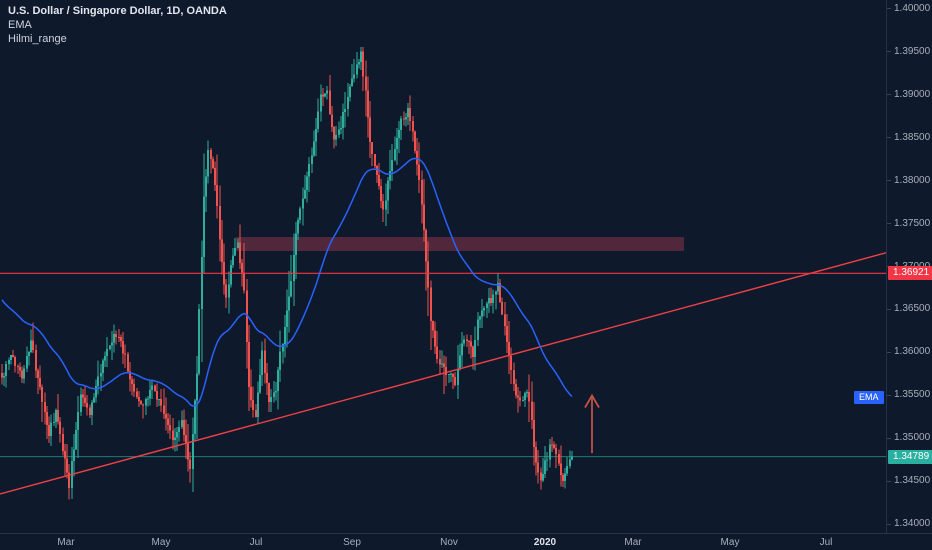 This screenshot has height=550, width=932. I want to click on price-tick-label: 1.36500, so click(909, 309).